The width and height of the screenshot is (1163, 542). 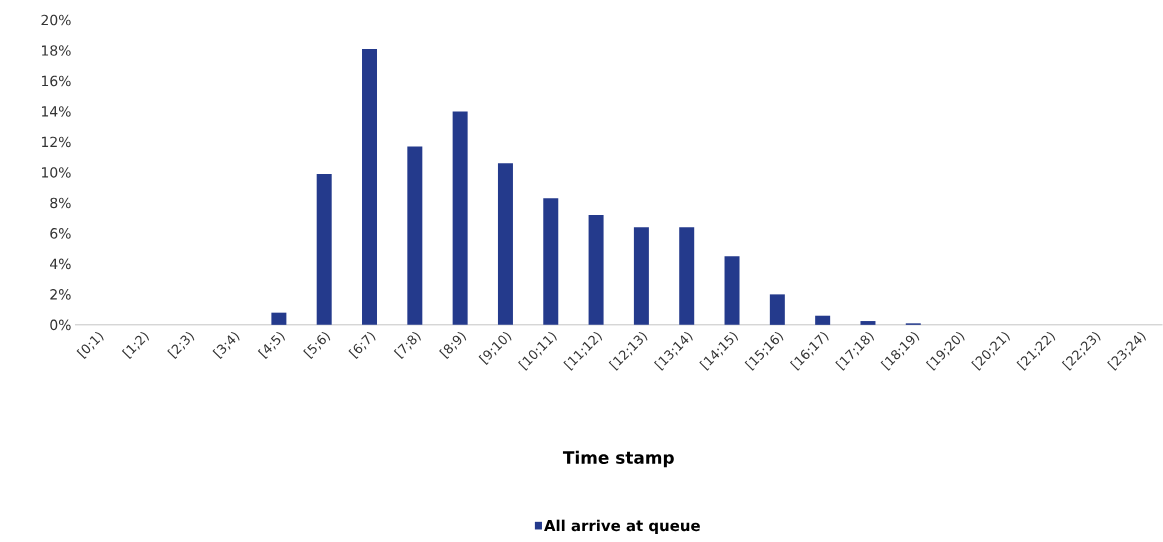 What do you see at coordinates (60, 203) in the screenshot?
I see `y-tick-label: 8%` at bounding box center [60, 203].